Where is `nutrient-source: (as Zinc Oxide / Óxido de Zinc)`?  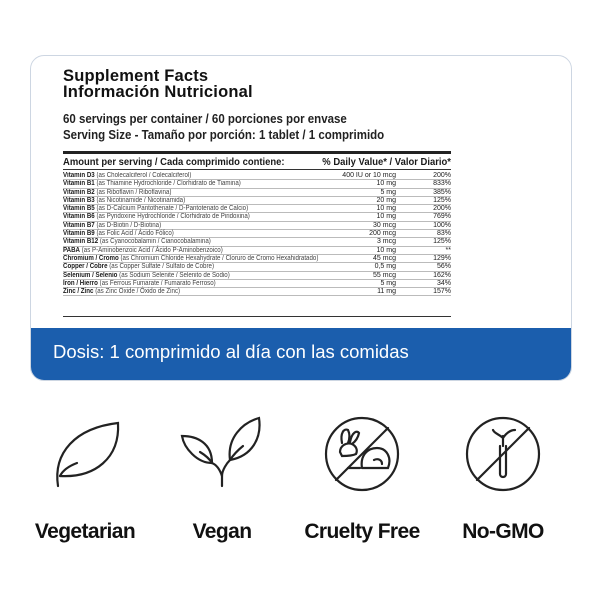
nutrient-source: (as Zinc Oxide / Óxido de Zinc) is located at coordinates (138, 292).